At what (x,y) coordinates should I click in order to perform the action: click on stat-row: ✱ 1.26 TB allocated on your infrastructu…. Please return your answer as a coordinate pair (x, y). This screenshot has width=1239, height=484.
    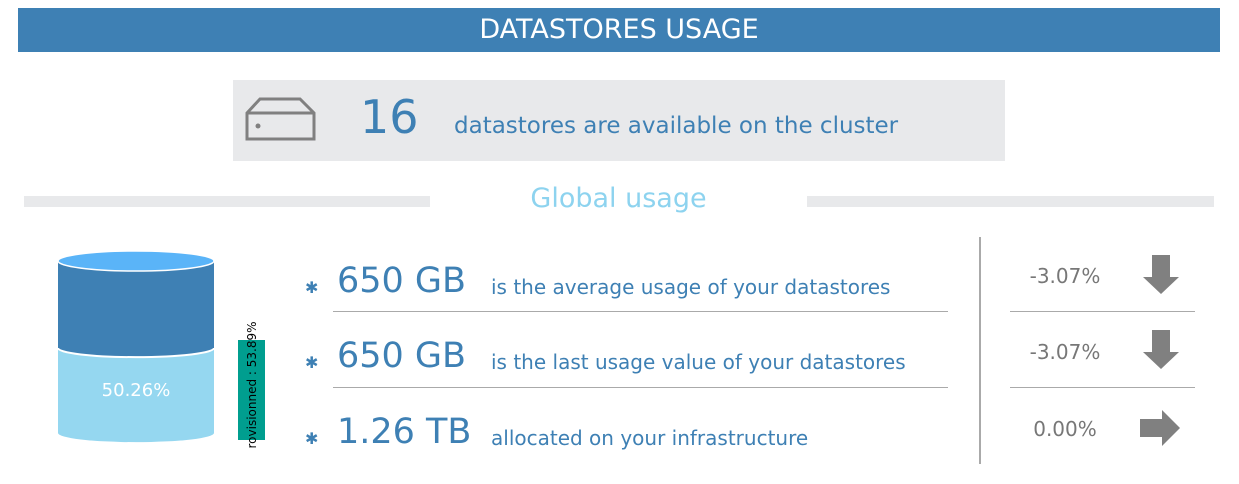
    Looking at the image, I should click on (625, 434).